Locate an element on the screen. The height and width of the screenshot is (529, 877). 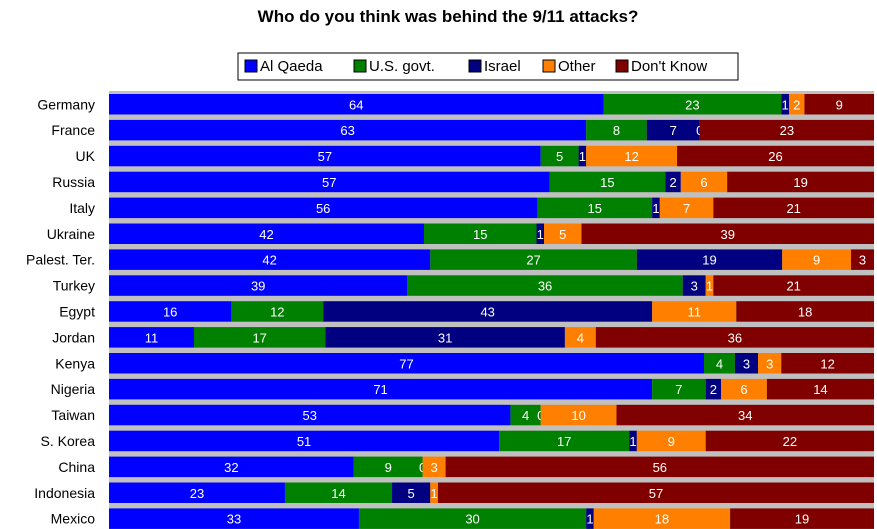
bar-italy-don-t-know is located at coordinates (793, 208).